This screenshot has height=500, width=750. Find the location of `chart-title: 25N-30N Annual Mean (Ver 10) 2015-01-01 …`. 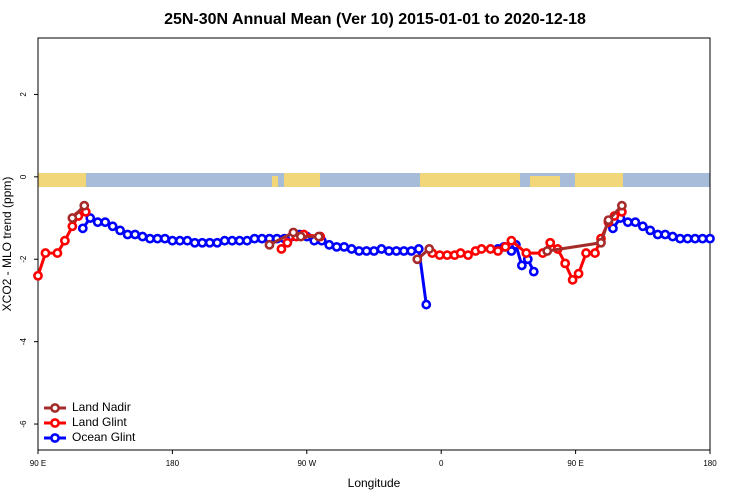

chart-title: 25N-30N Annual Mean (Ver 10) 2015-01-01 … is located at coordinates (375, 19).